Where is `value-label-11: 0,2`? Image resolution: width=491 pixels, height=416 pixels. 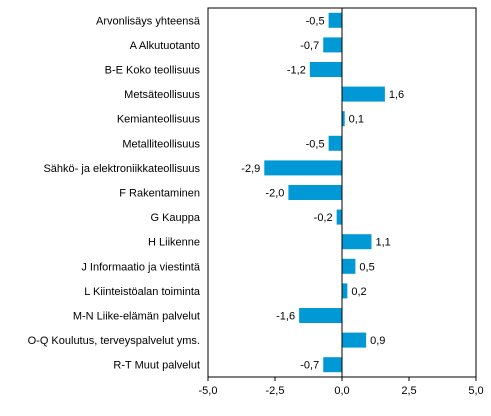 value-label-11: 0,2 is located at coordinates (358, 292).